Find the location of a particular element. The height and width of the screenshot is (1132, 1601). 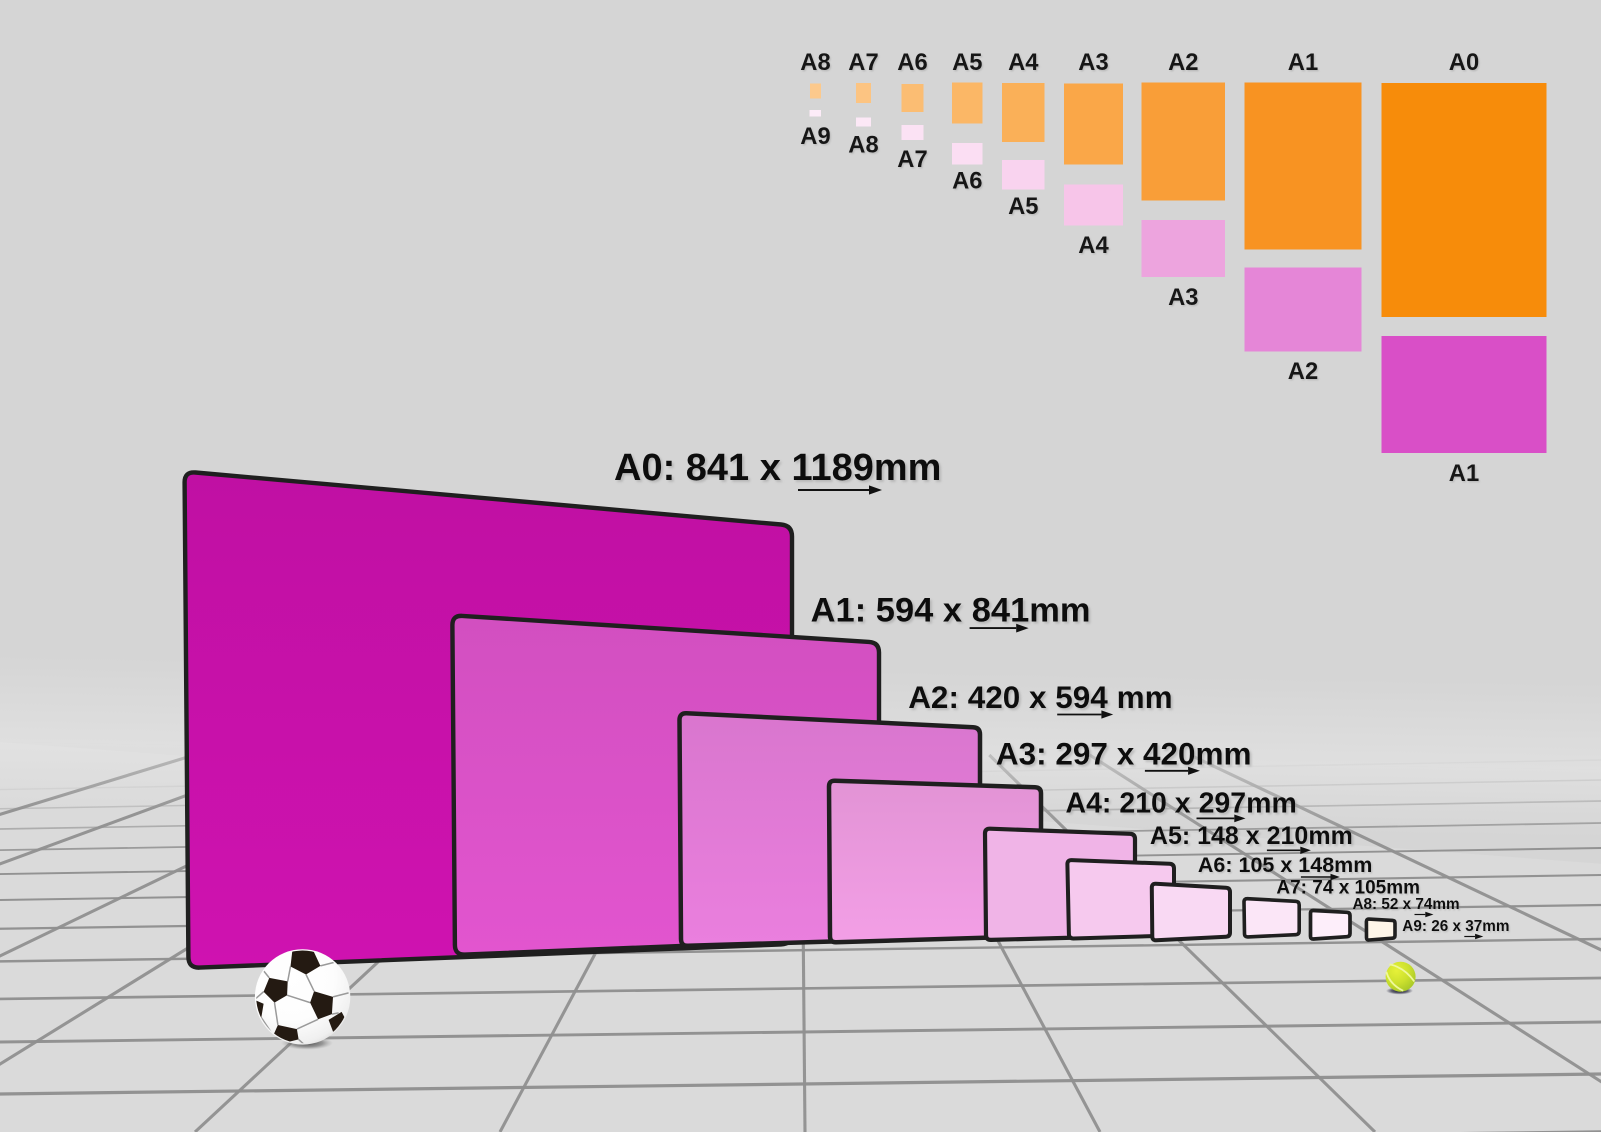

svg-text: A7: 74 x 105mm is located at coordinates (1348, 887).